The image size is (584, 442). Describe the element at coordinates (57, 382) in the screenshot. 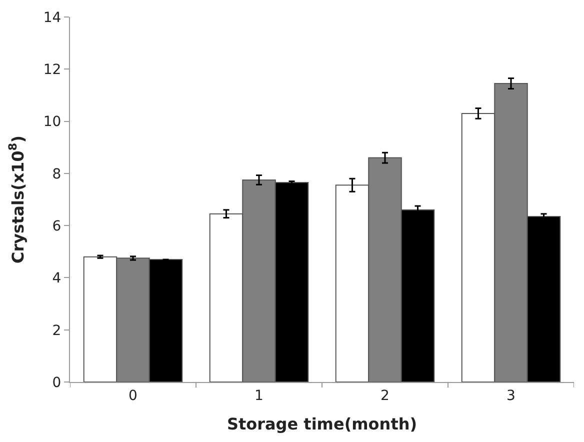

I see `y-tick-label: 0` at that location.